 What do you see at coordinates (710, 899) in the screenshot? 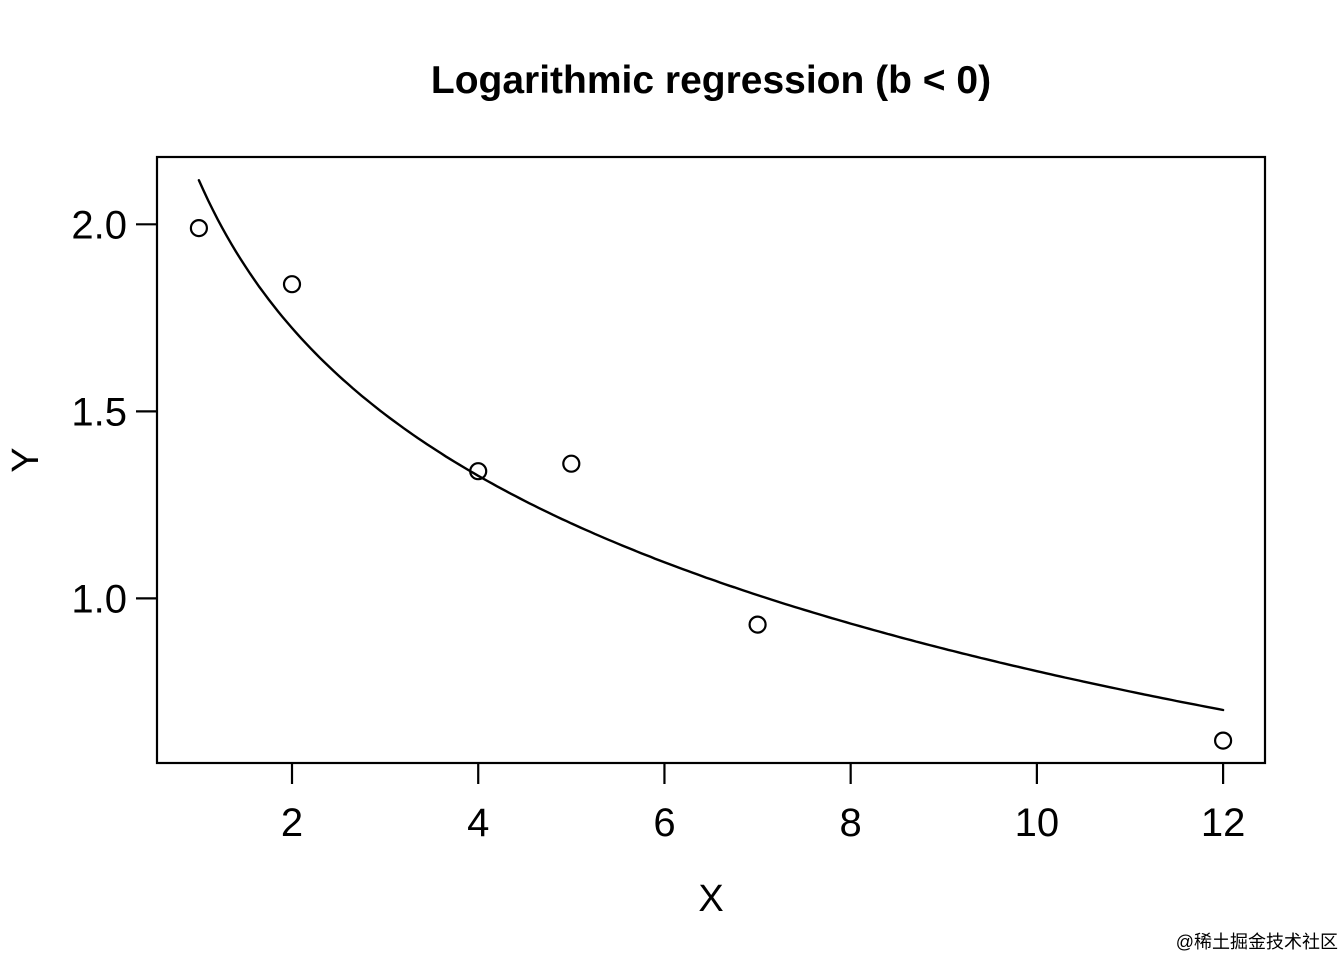
I see `x-axis-label: X` at bounding box center [710, 899].